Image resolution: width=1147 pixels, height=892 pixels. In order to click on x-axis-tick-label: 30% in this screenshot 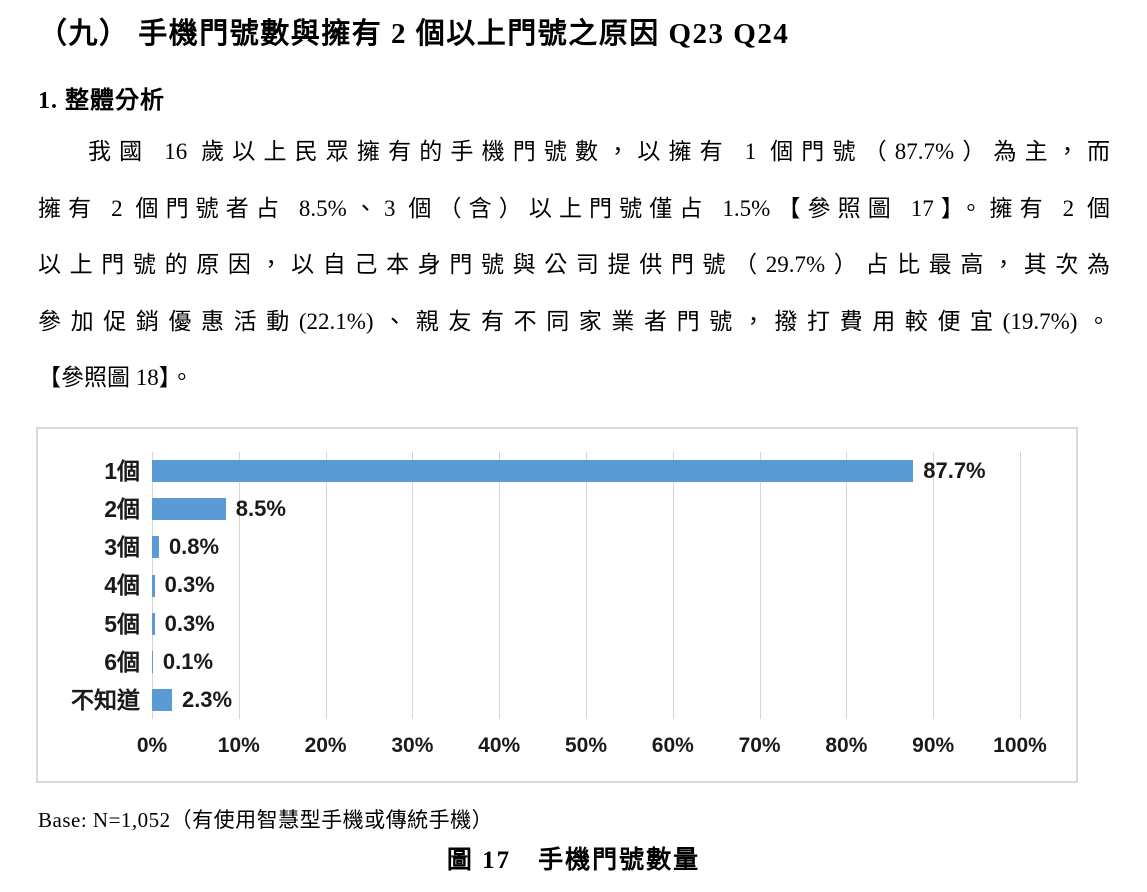, I will do `click(412, 745)`.